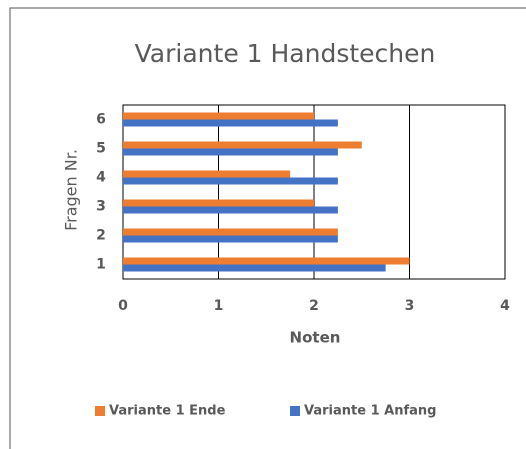  Describe the element at coordinates (123, 306) in the screenshot. I see `x-tick-label: 0` at that location.